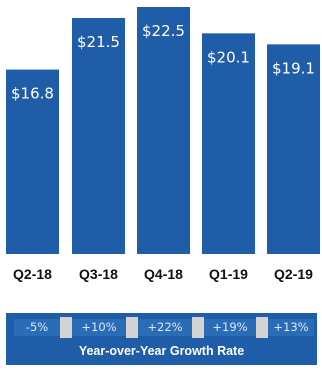 The height and width of the screenshot is (374, 322). Describe the element at coordinates (230, 327) in the screenshot. I see `growth-cell-q1-19: +19%` at that location.